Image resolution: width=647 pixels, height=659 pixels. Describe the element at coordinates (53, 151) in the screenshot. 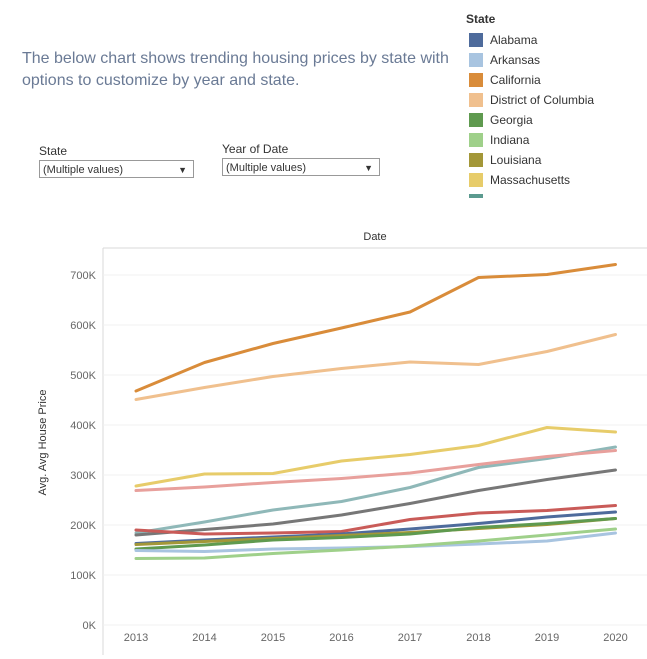

I see `state-filter-label: State` at that location.